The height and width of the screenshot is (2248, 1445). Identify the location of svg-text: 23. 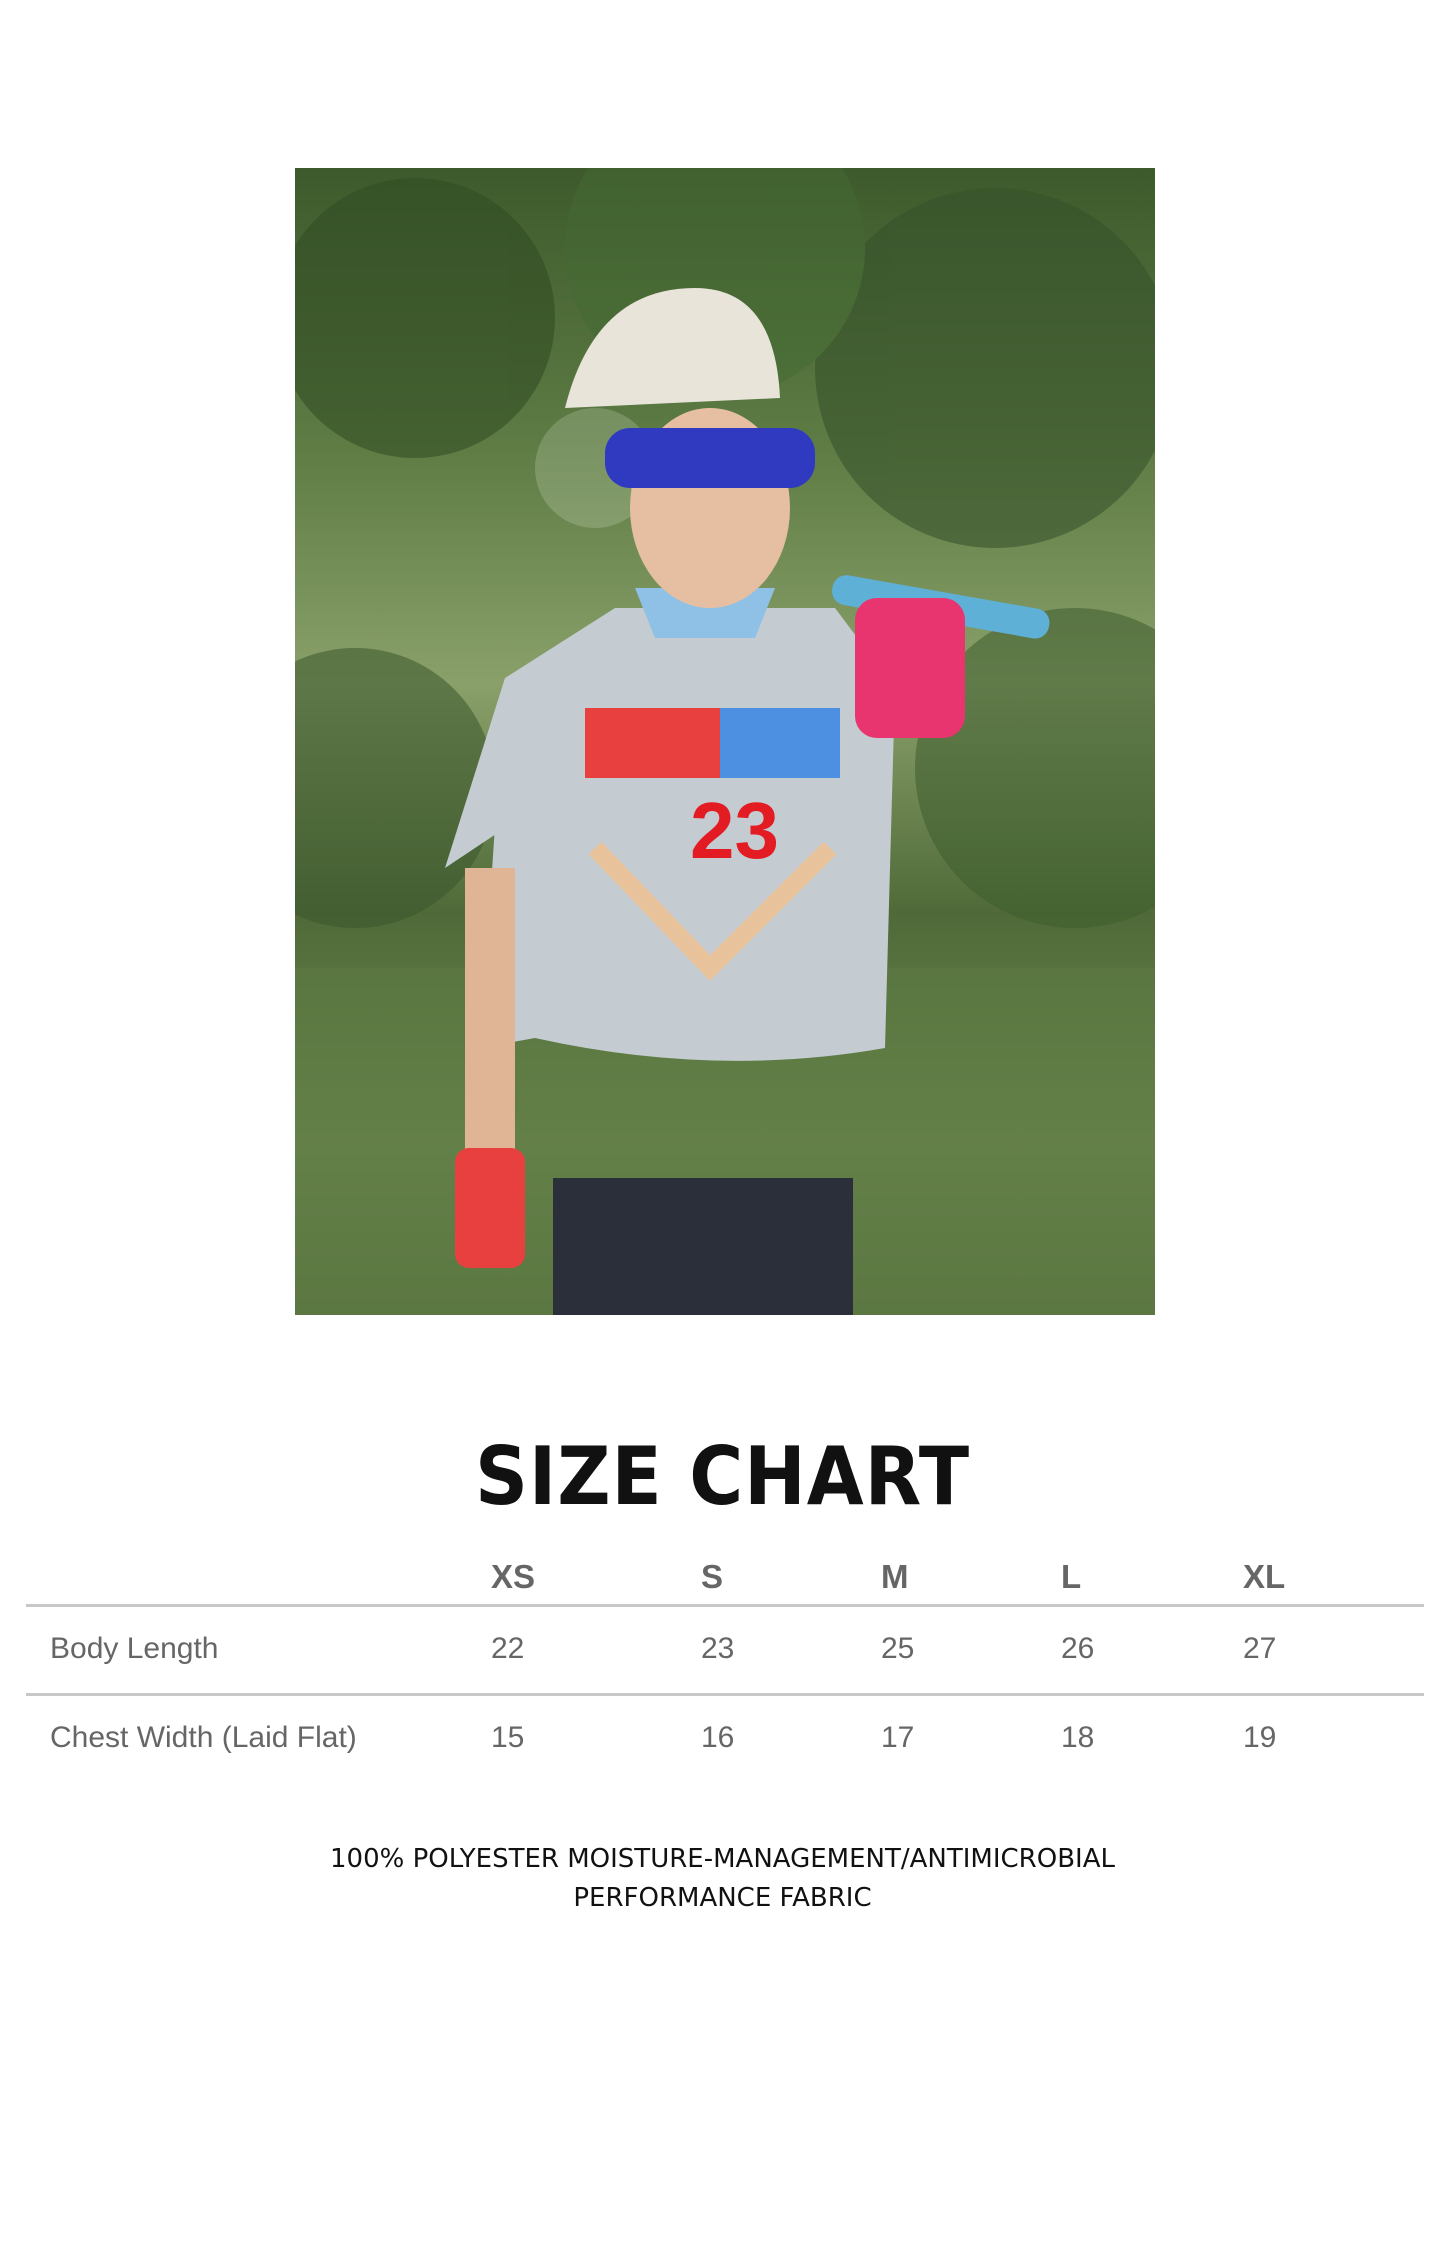
(734, 830).